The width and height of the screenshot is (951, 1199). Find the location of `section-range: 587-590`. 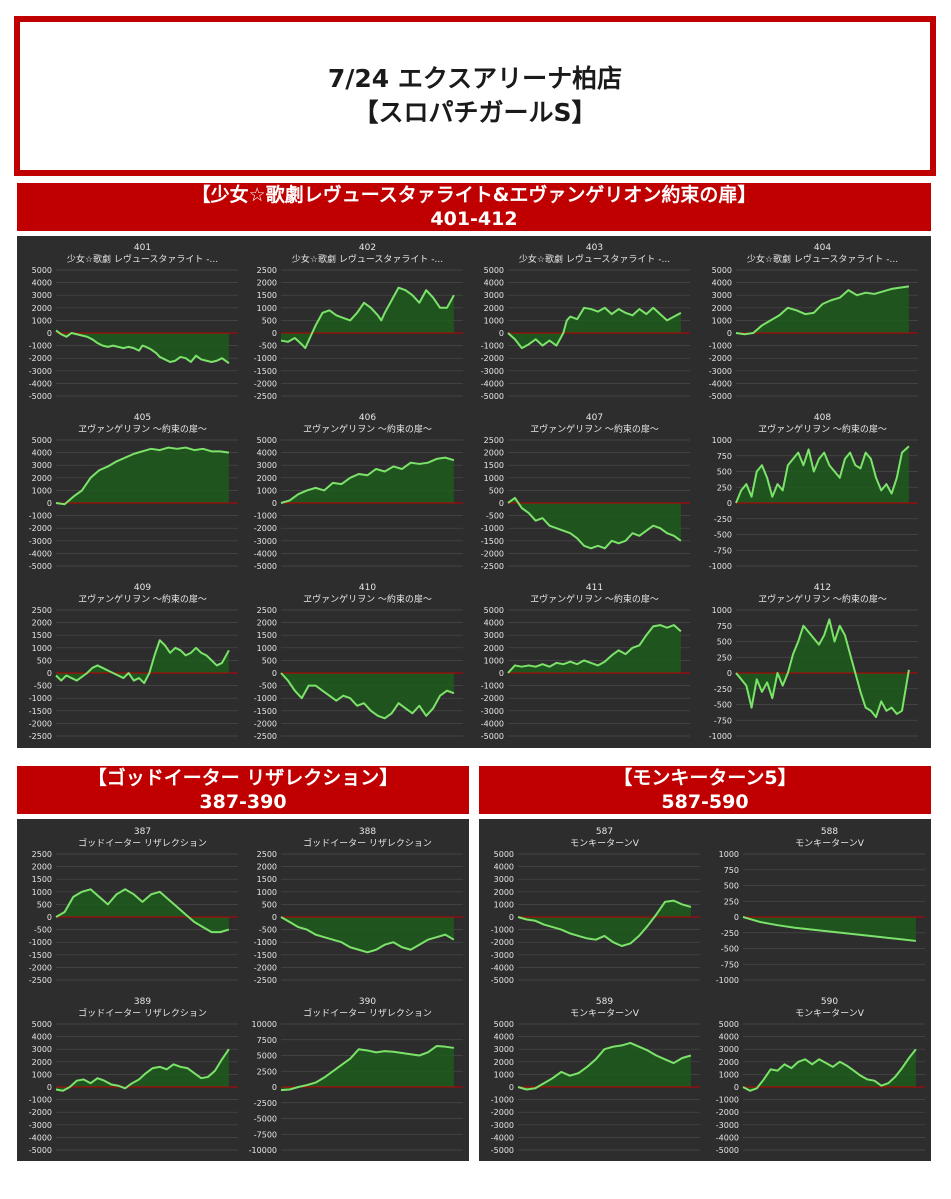

section-range: 587-590 is located at coordinates (705, 802).